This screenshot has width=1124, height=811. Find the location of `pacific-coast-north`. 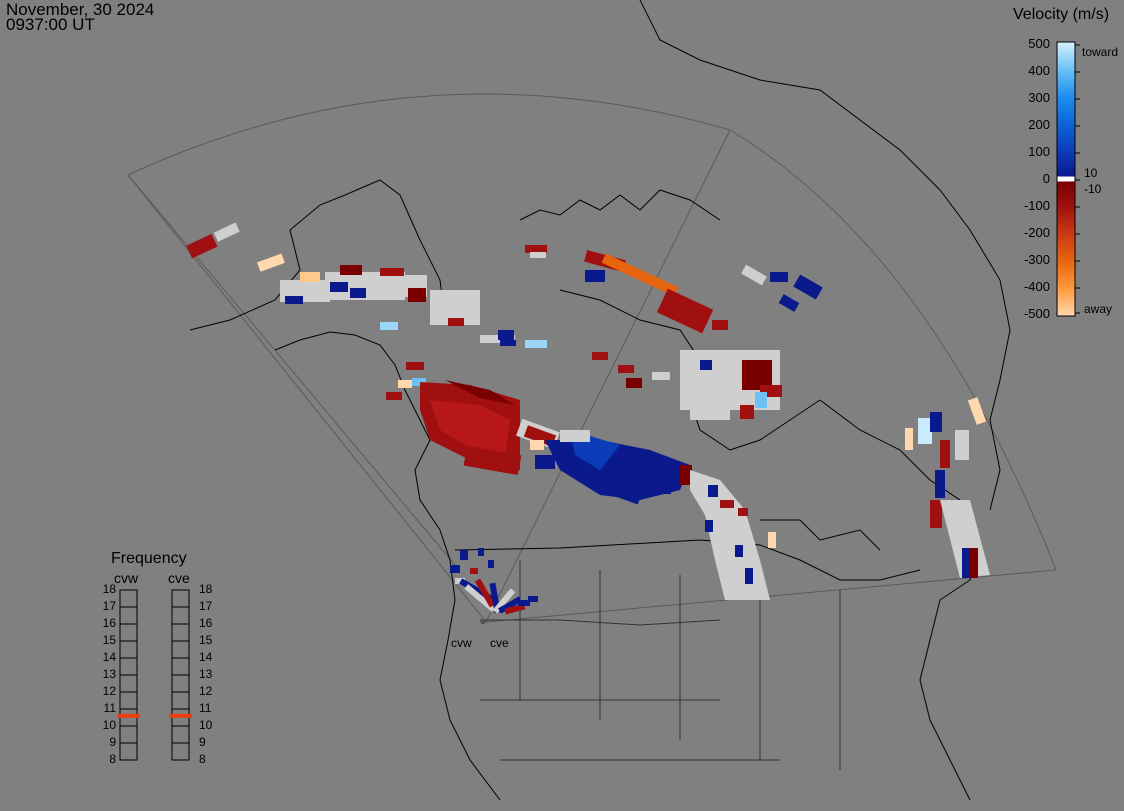

pacific-coast-north is located at coordinates (357, 431).